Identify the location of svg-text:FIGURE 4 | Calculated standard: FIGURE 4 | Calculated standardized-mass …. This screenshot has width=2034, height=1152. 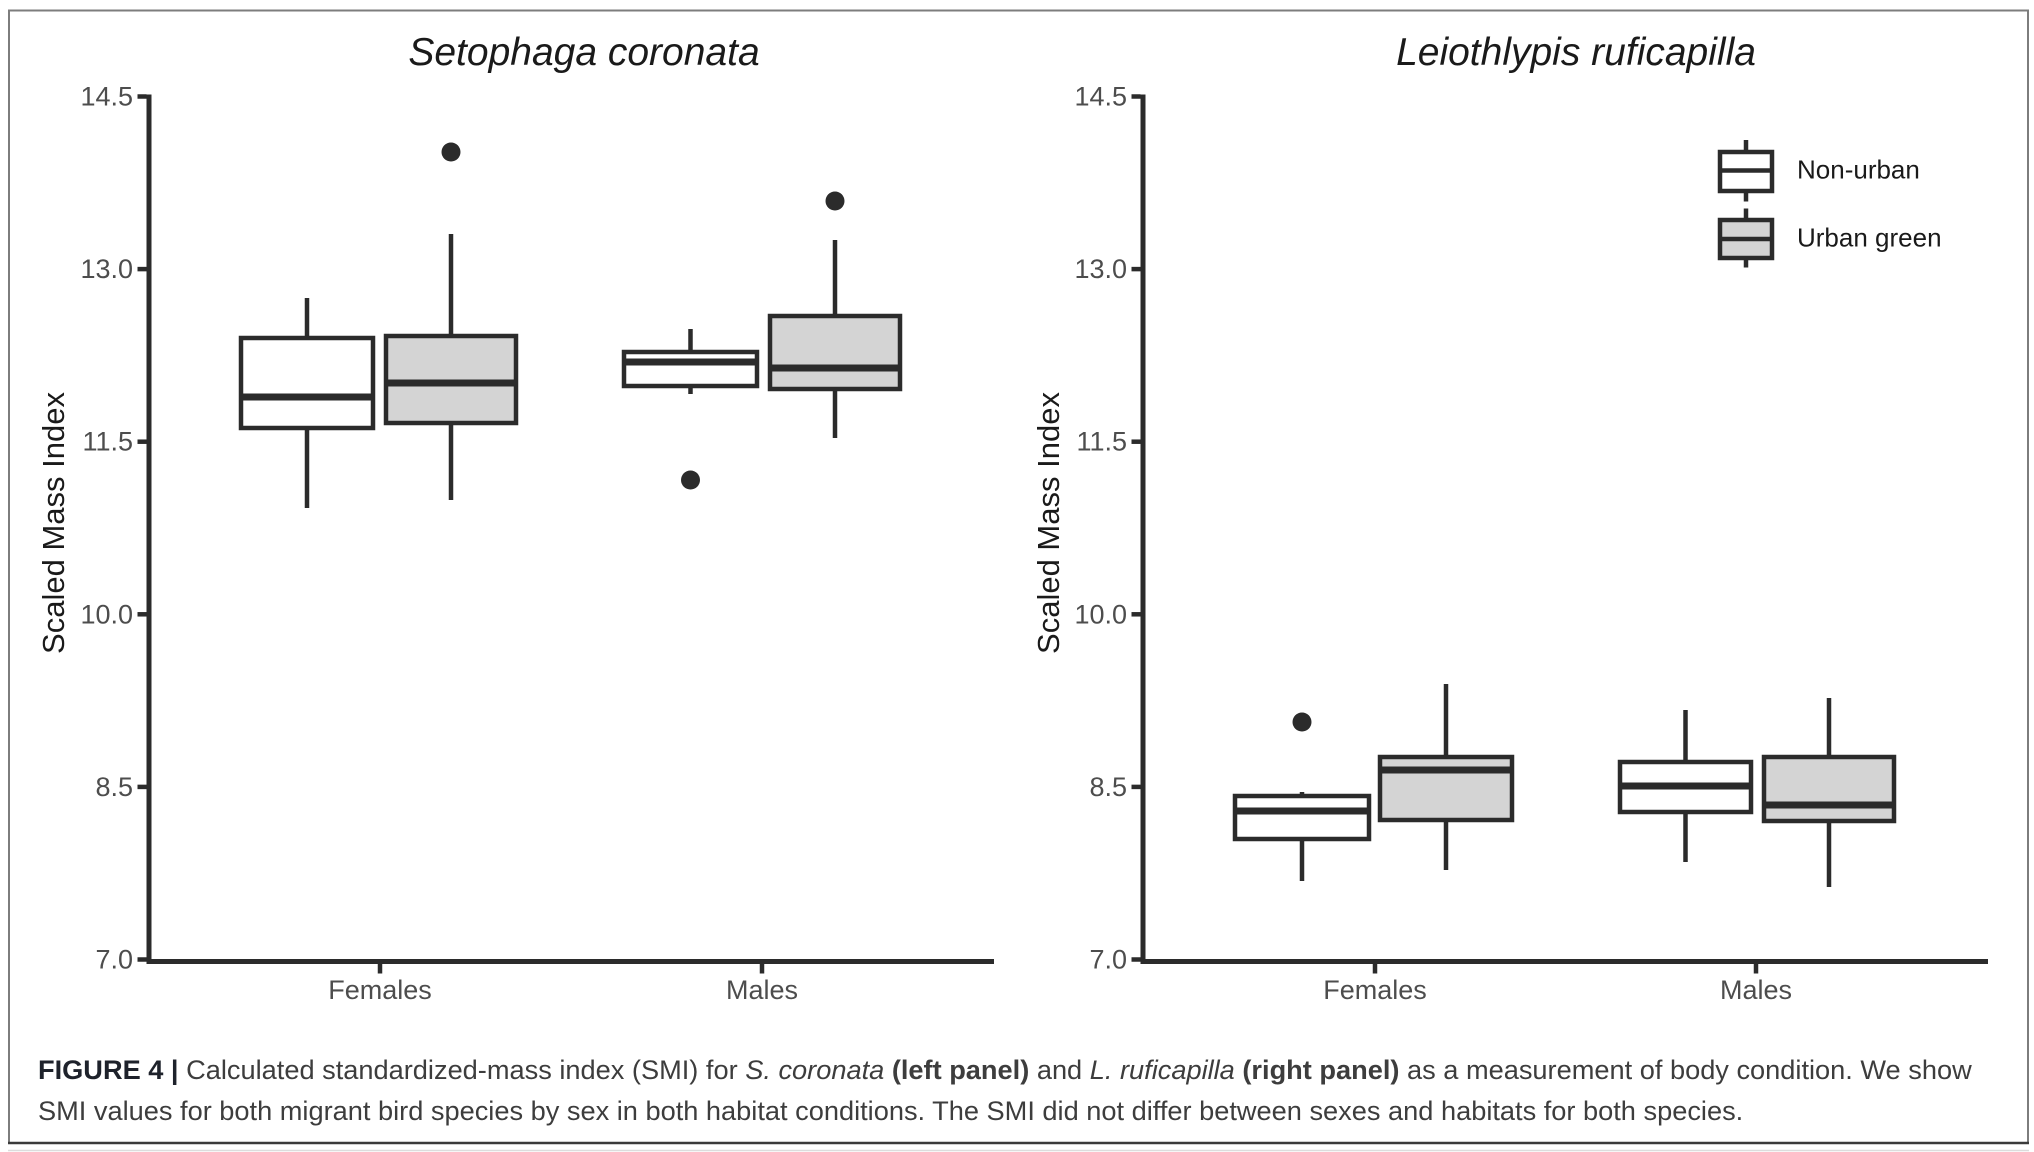
(1005, 1069).